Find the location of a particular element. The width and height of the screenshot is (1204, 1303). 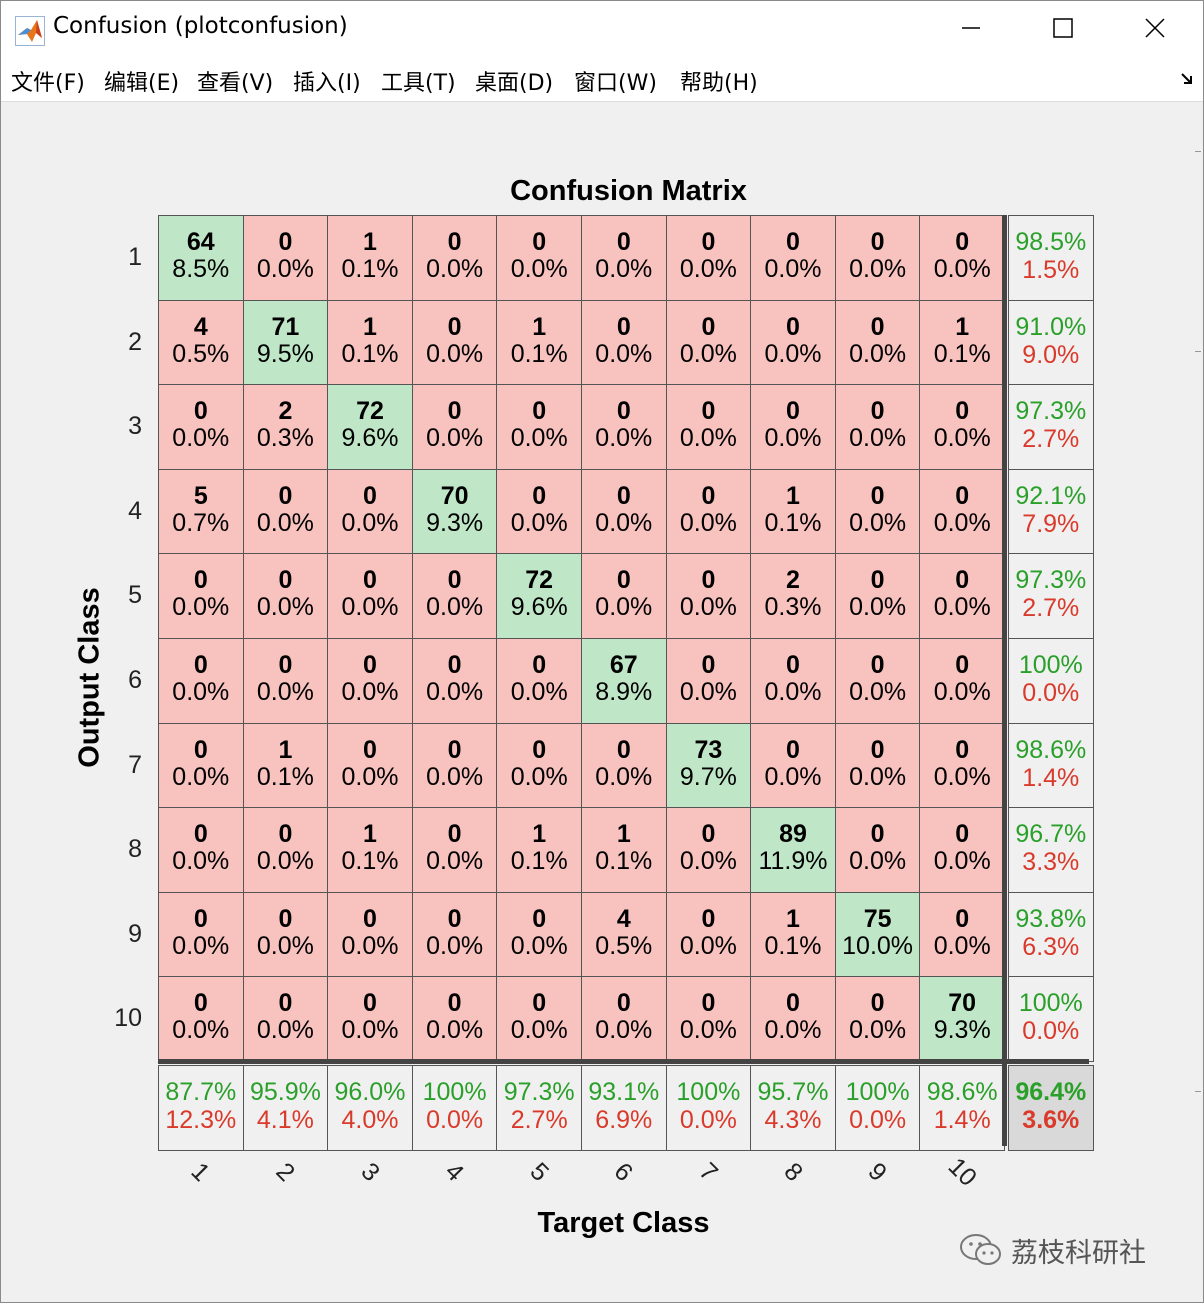

menu-file: 文件(F) is located at coordinates (48, 83).